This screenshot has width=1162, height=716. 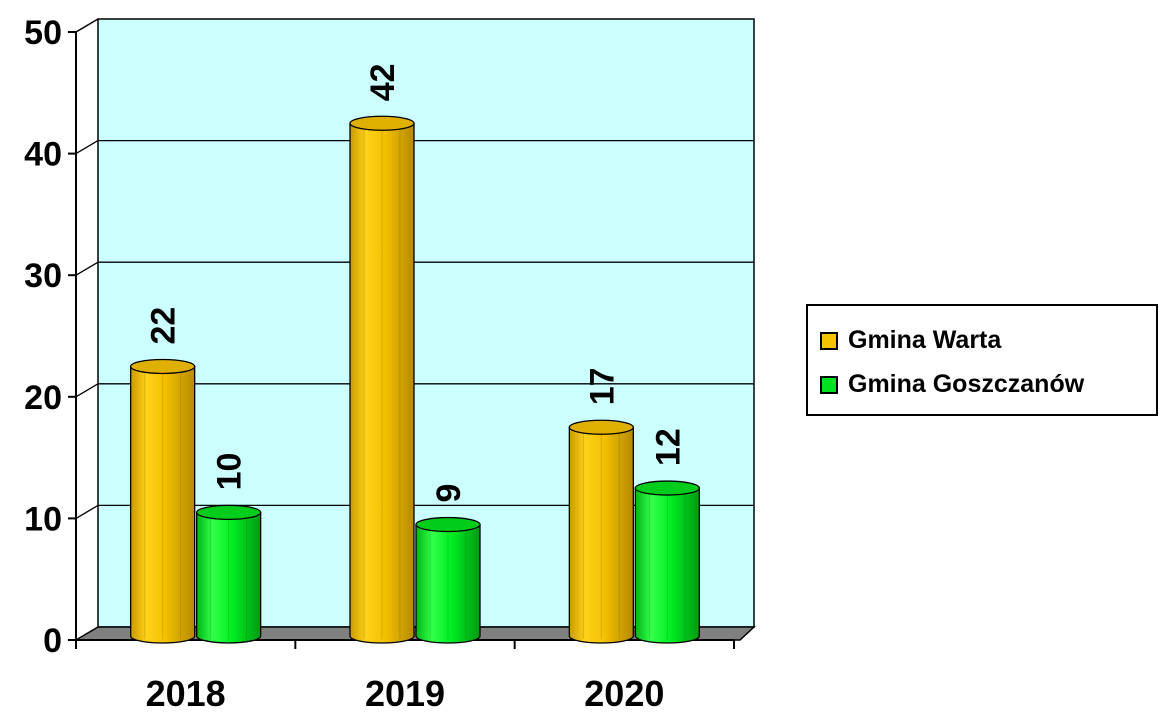 I want to click on x-category-label: 2019, so click(x=405, y=693).